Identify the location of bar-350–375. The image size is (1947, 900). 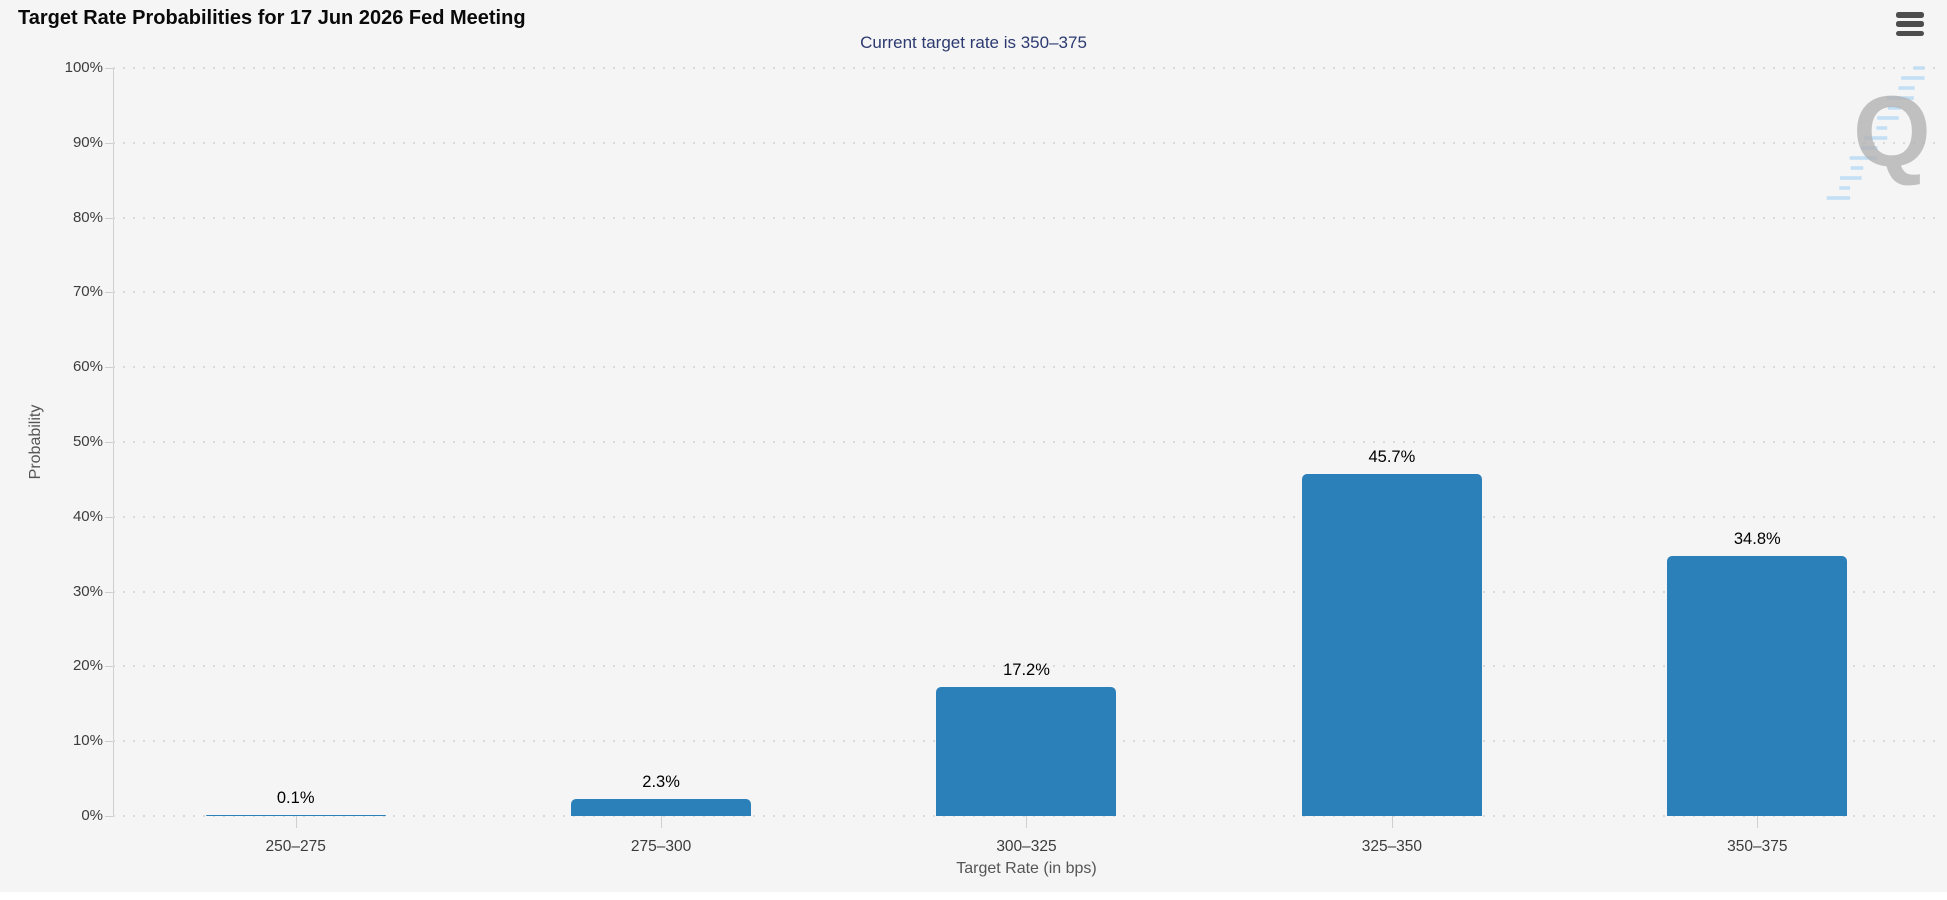
(1757, 685).